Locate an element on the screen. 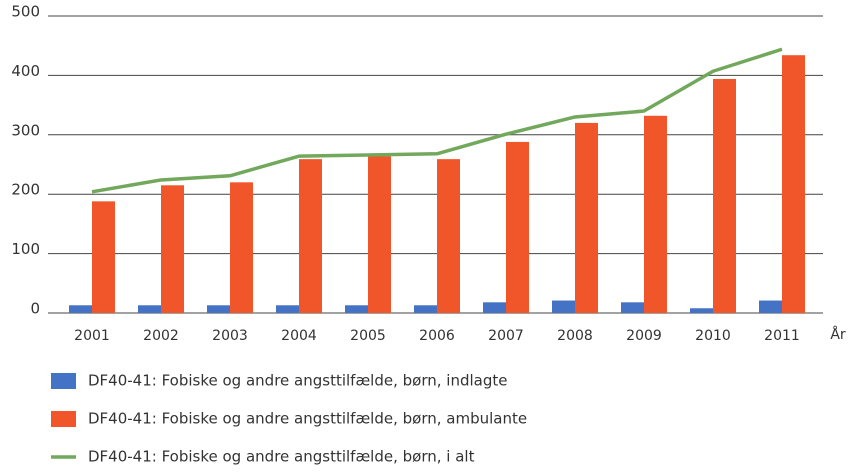  x-tick-label: 2002 is located at coordinates (161, 336).